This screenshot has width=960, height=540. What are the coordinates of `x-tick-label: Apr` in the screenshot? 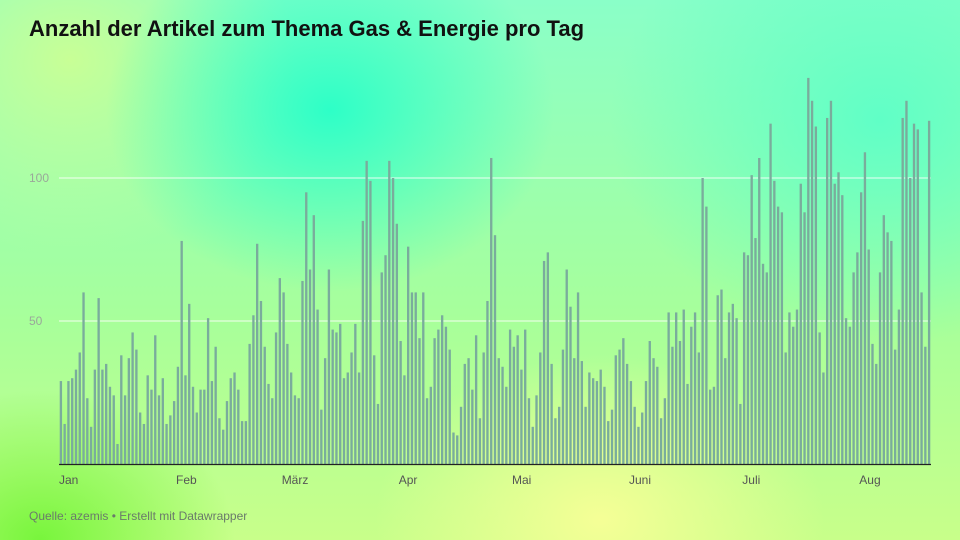 It's located at (408, 480).